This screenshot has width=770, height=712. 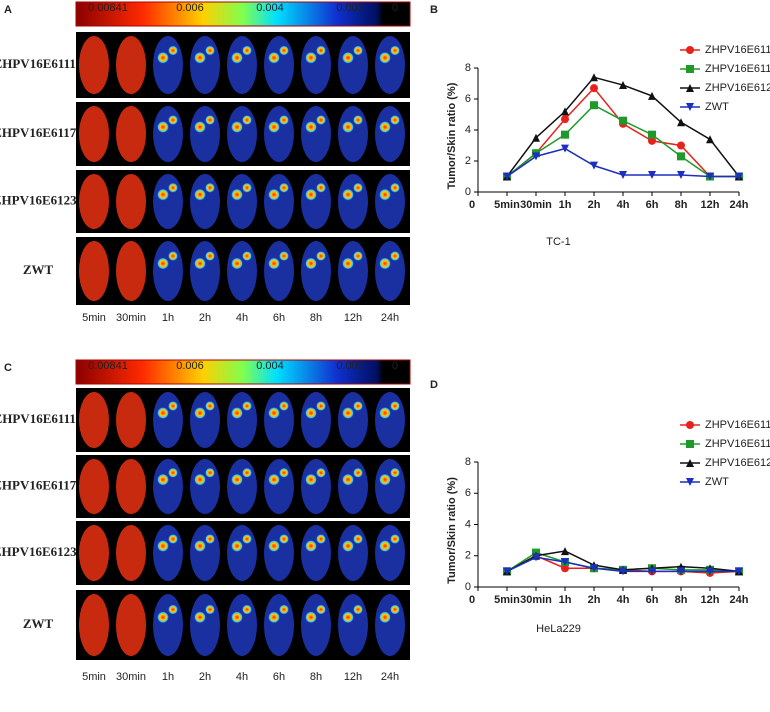 I want to click on row-label: ZHPV16E61235, so click(x=42, y=551).